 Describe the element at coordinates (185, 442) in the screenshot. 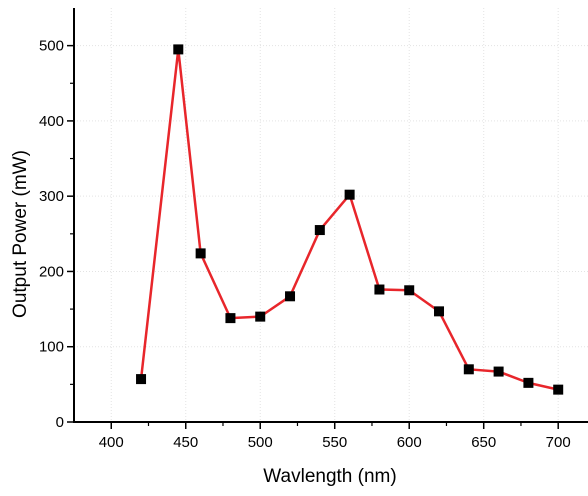

I see `x-tick-label: 450` at that location.